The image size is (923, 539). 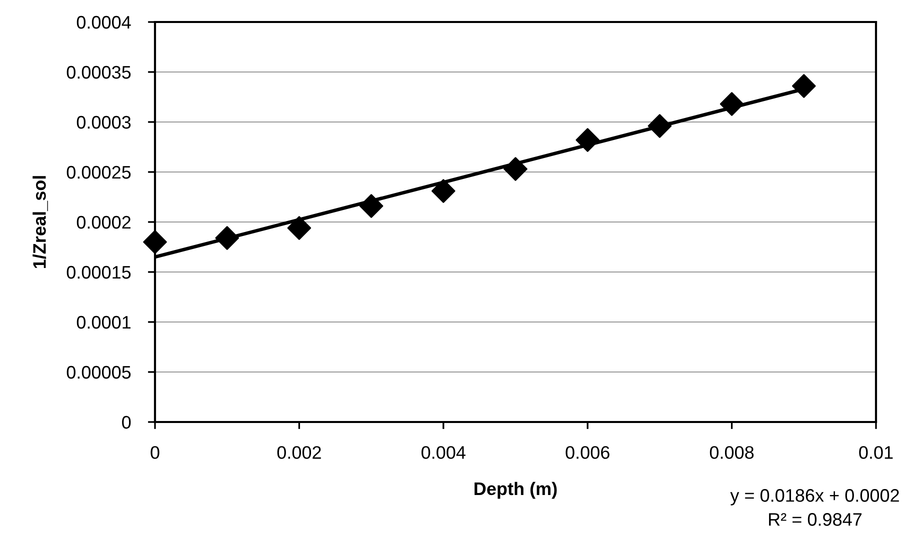 What do you see at coordinates (98, 72) in the screenshot?
I see `y-tick-label: 0.00035` at bounding box center [98, 72].